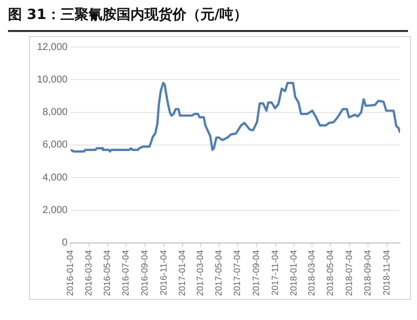  Describe the element at coordinates (125, 273) in the screenshot. I see `x-tick-label: 2016-07-04` at that location.